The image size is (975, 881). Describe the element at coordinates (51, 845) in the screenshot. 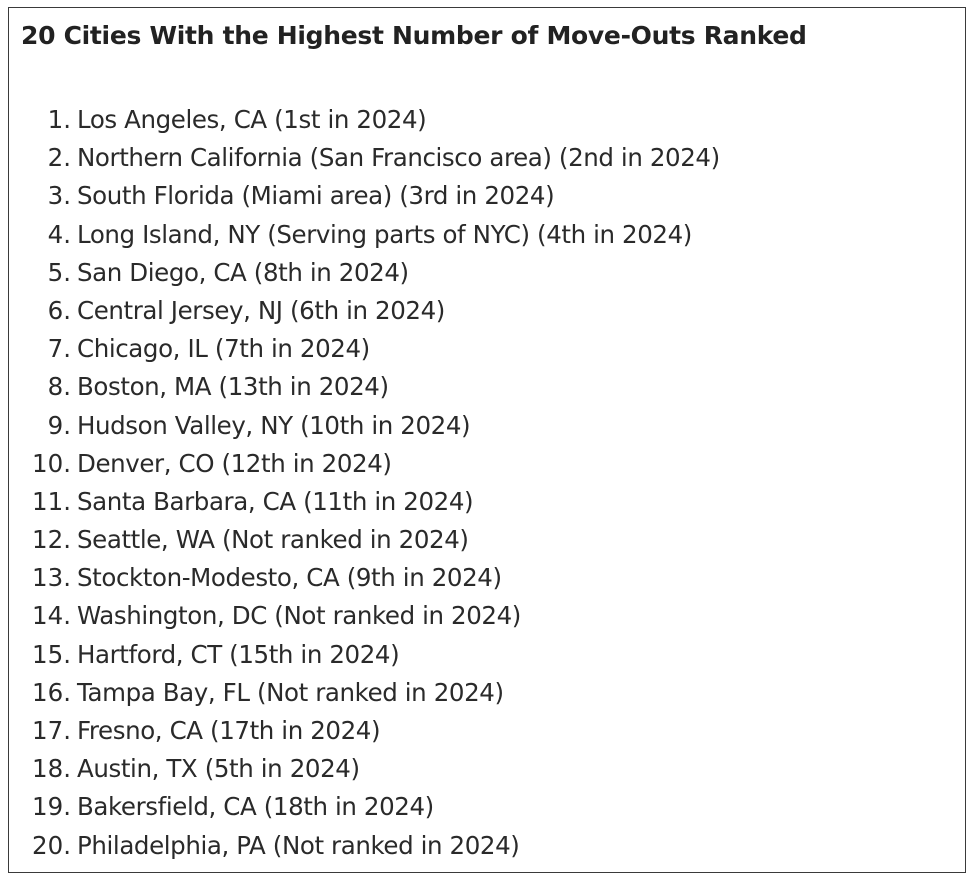

I see `rank-number: 20.` at that location.